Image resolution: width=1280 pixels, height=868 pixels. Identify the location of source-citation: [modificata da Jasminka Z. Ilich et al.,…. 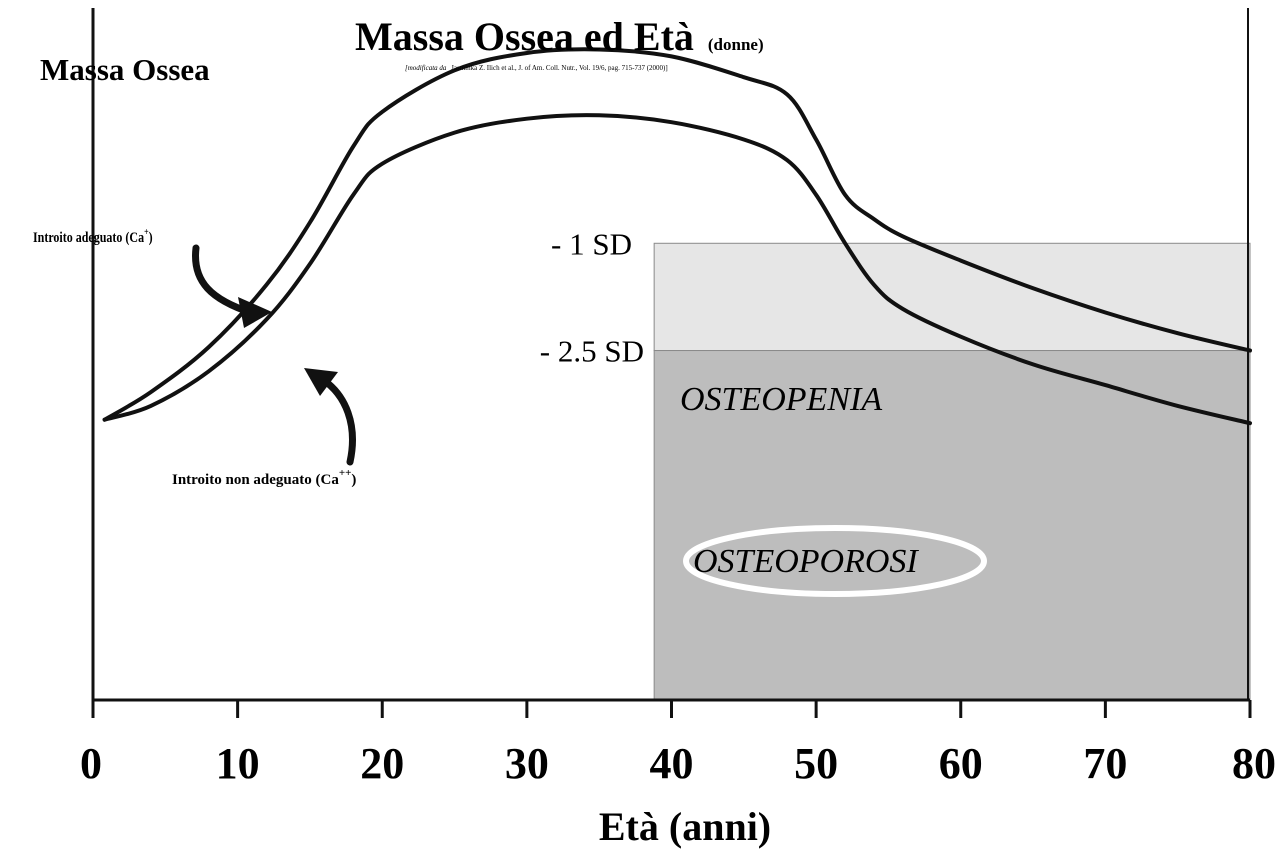
(536, 68).